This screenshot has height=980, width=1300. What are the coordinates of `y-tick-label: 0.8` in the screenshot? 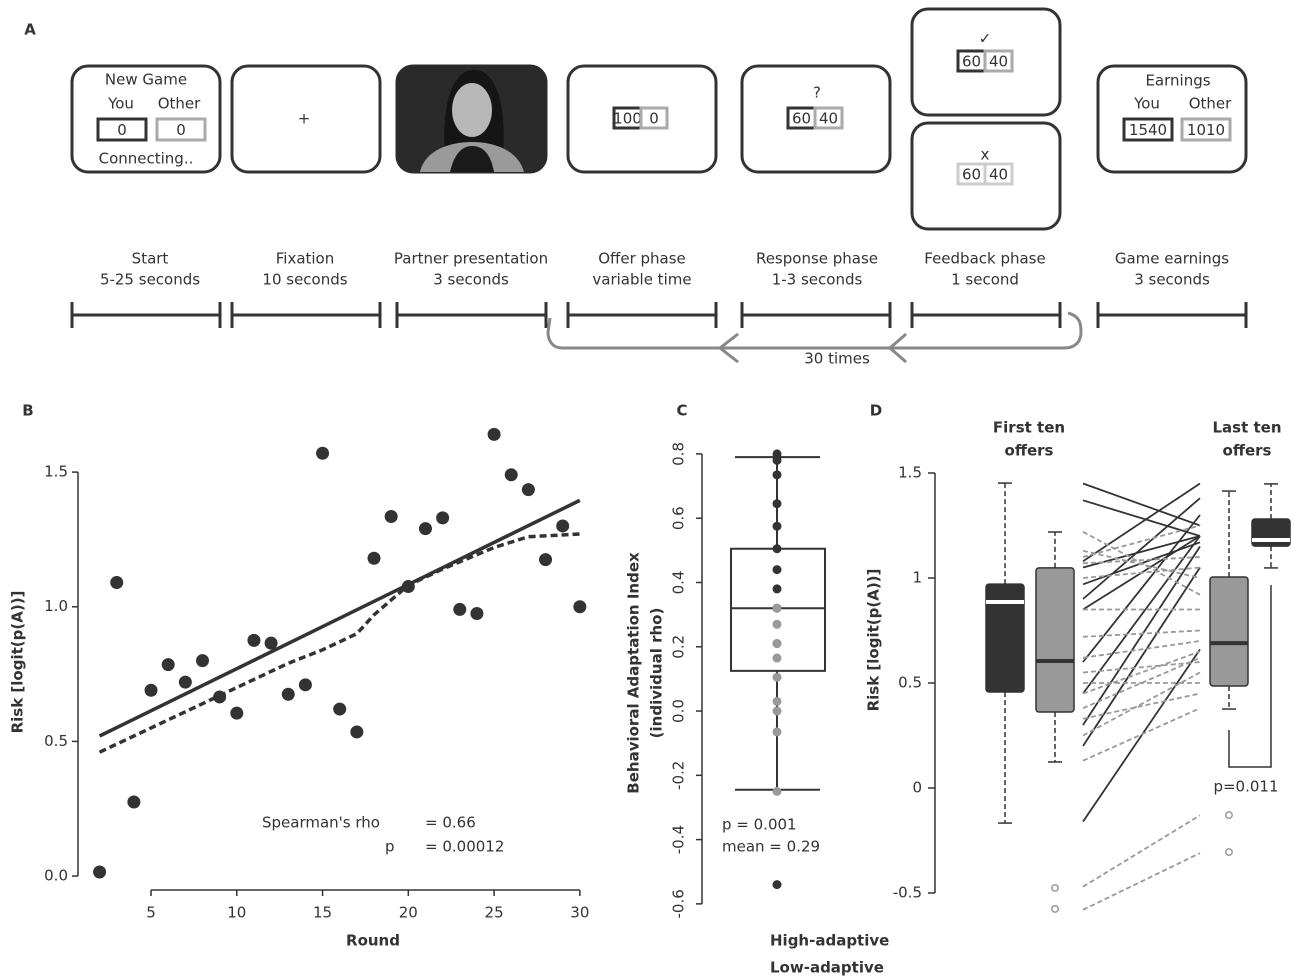 It's located at (679, 454).